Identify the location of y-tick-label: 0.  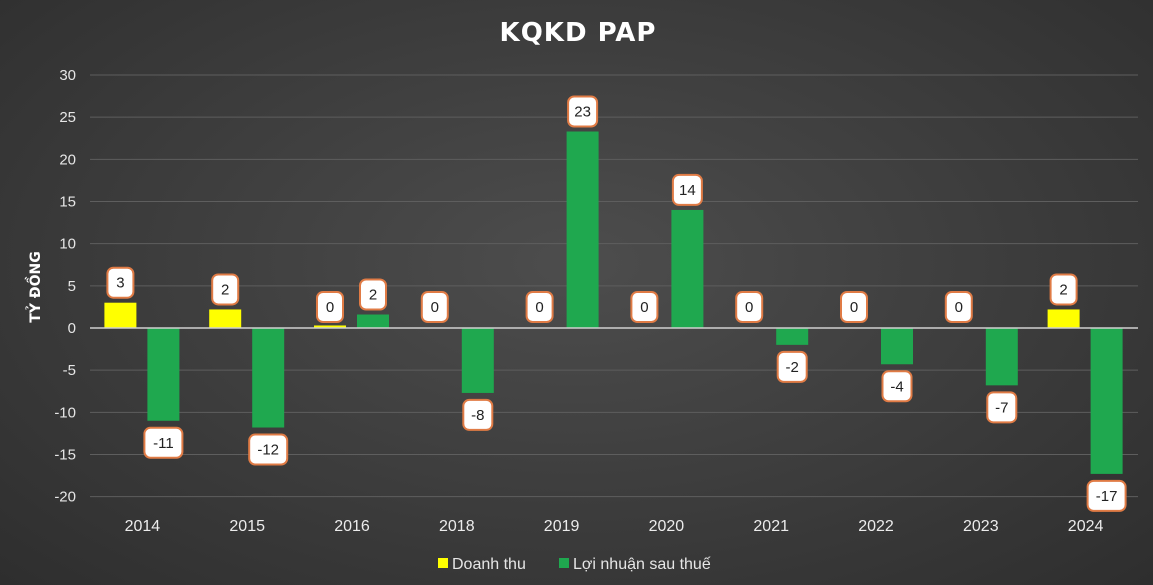
(72, 328).